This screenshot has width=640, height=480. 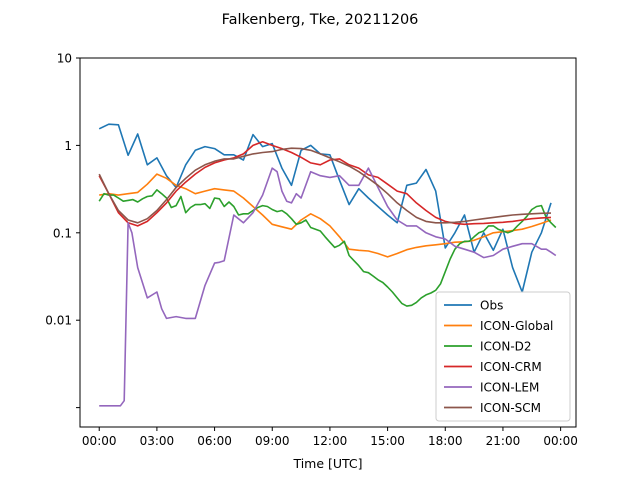 What do you see at coordinates (506, 347) in the screenshot?
I see `legend-label: ICON-D2` at bounding box center [506, 347].